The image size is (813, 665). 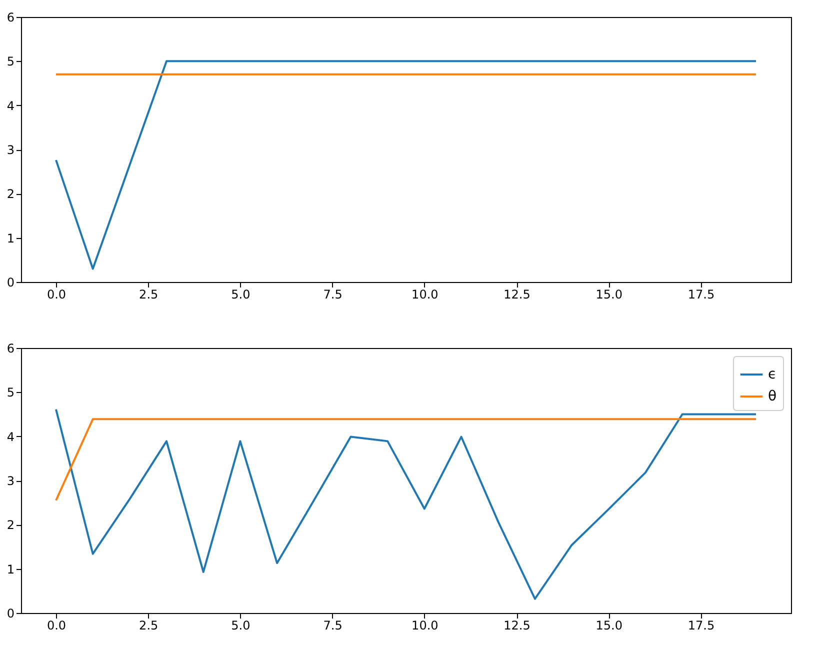 I want to click on legend-label: θ, so click(x=772, y=396).